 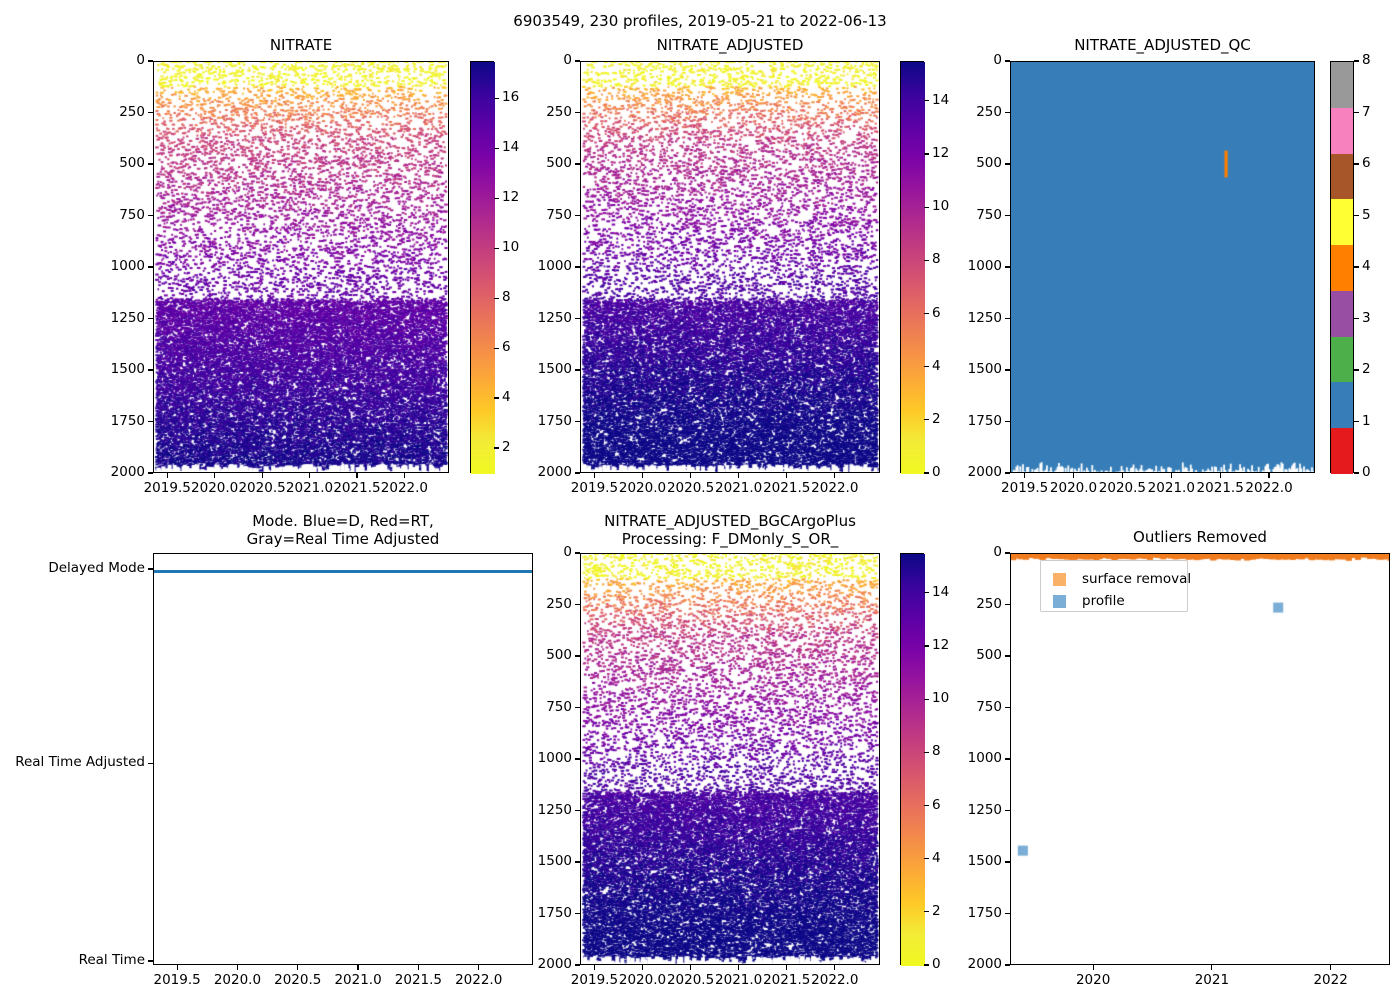 What do you see at coordinates (936, 804) in the screenshot?
I see `colorbar-tick-label: 6` at bounding box center [936, 804].